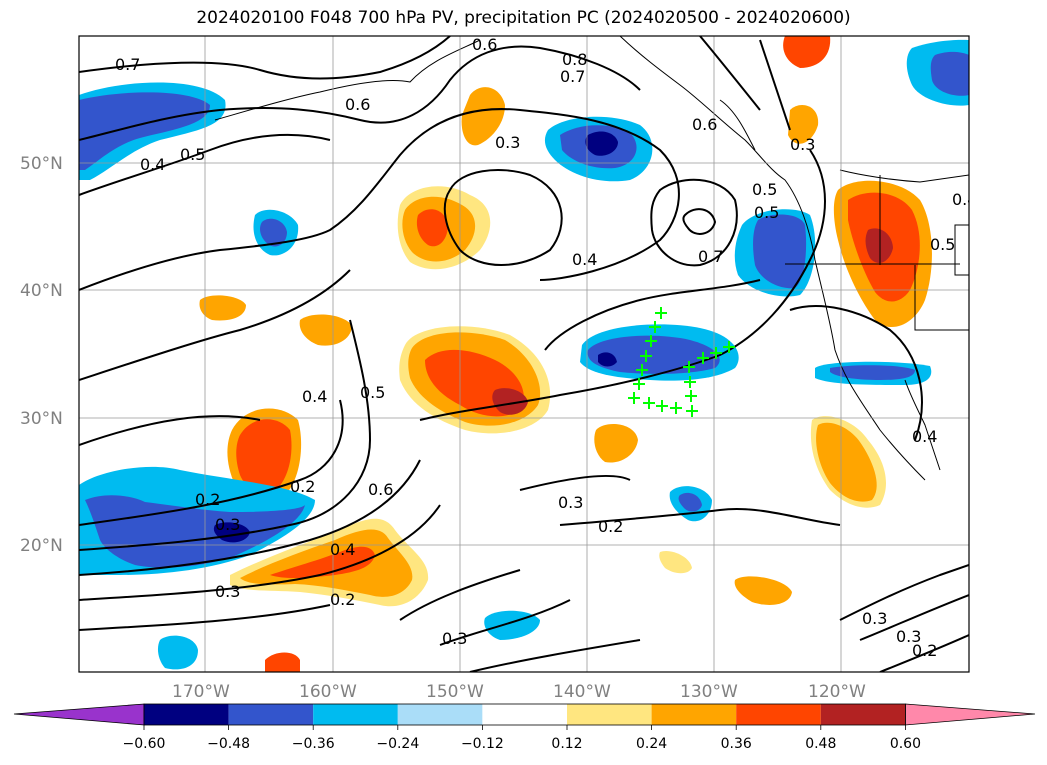  I want to click on colorbar-frame, so click(524, 714).